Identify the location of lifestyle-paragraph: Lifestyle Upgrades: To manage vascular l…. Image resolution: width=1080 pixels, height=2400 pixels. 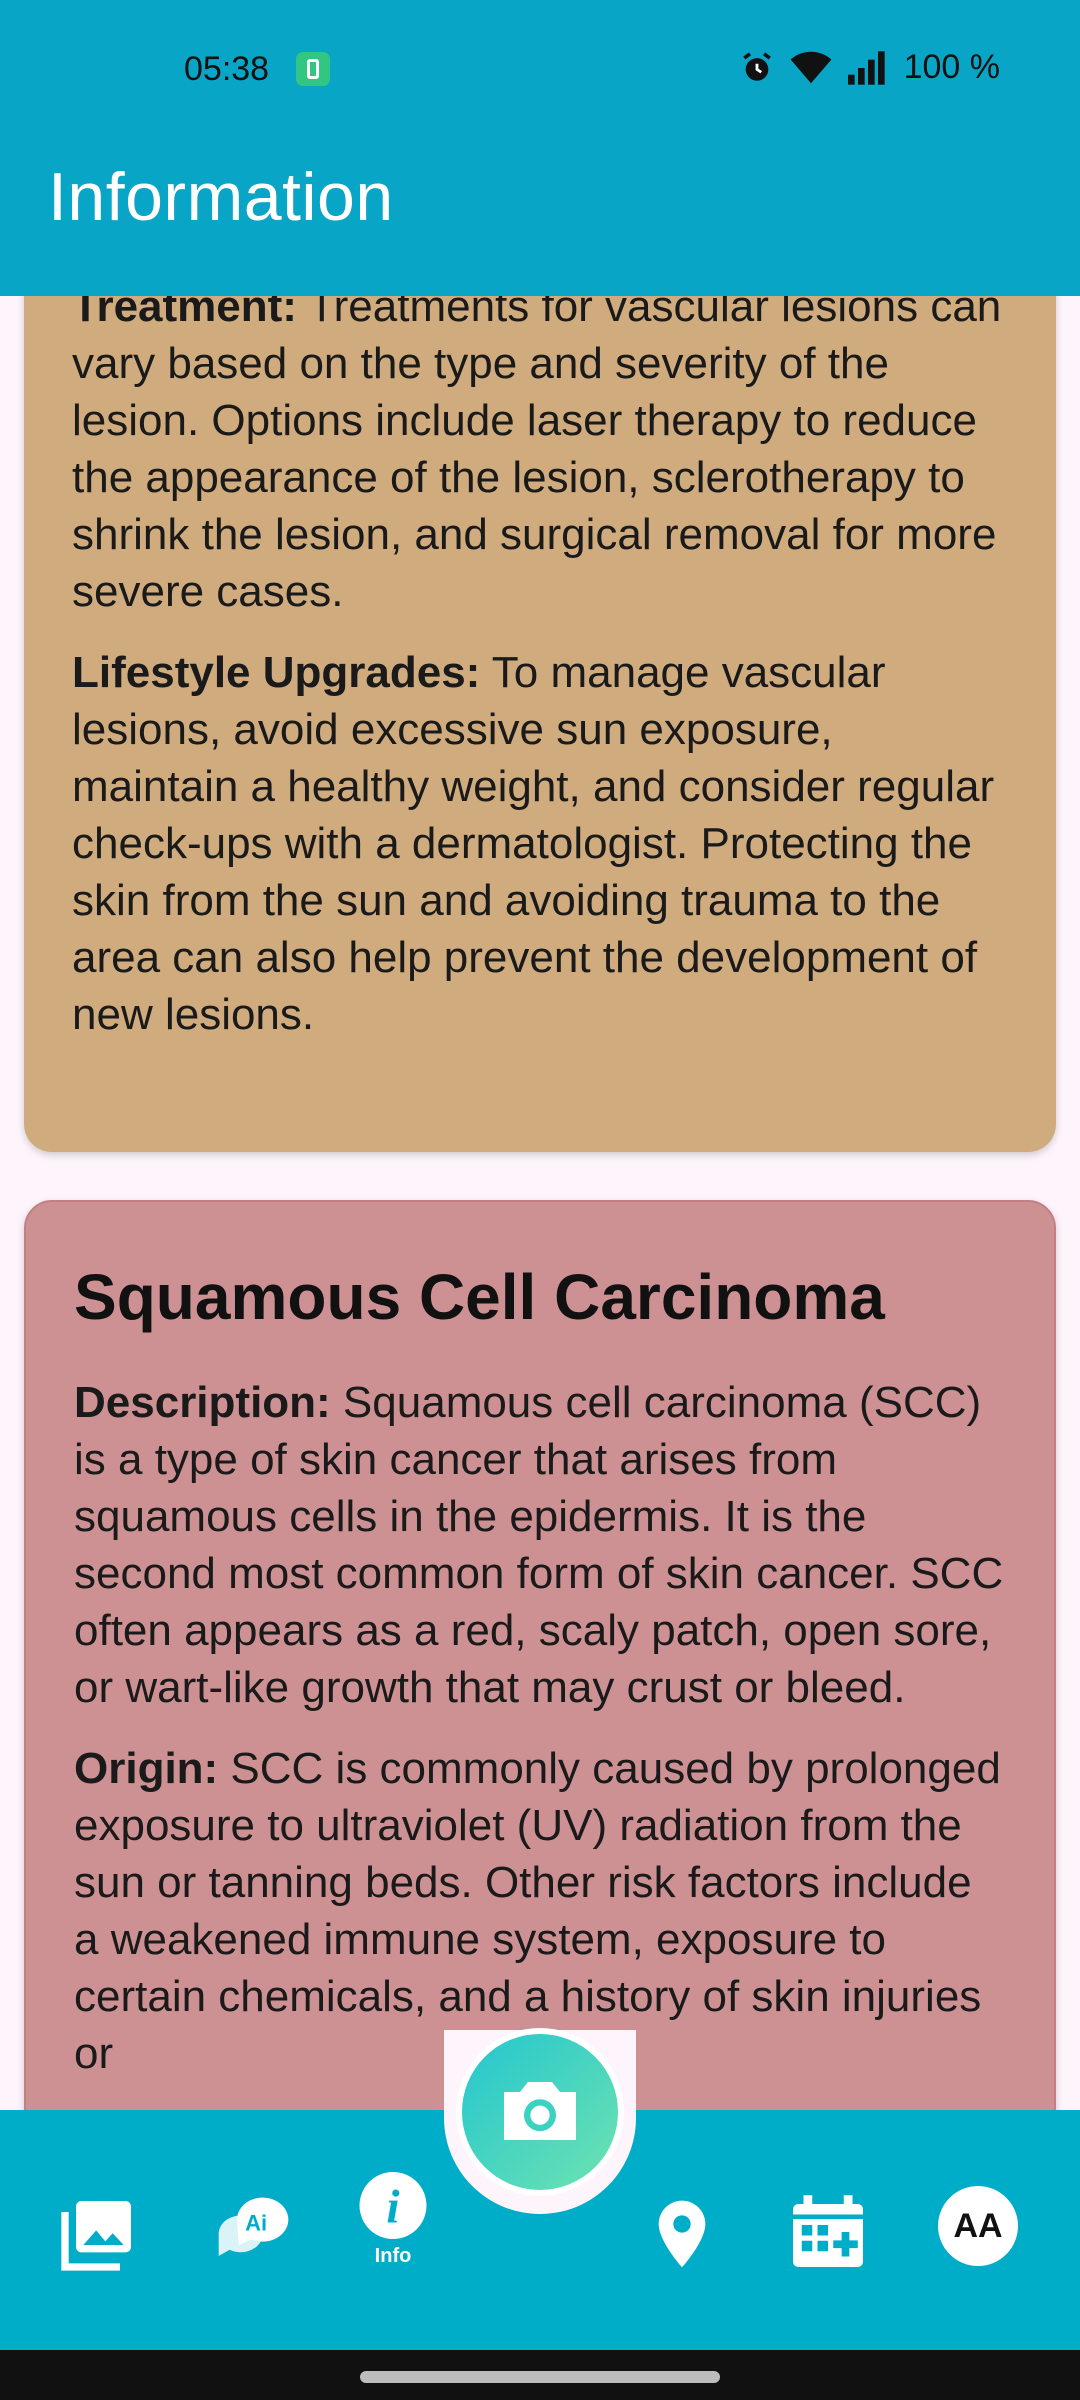
(540, 843).